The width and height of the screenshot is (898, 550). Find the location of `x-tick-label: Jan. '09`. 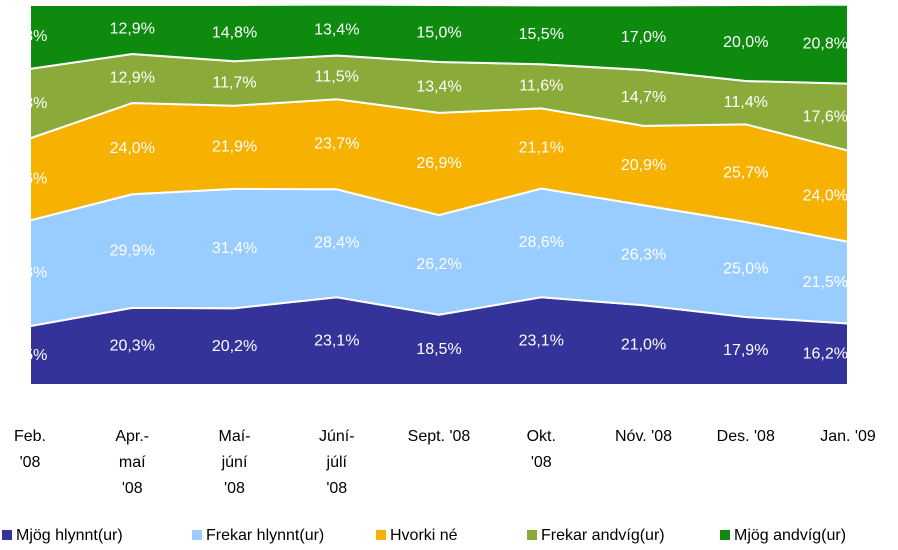

x-tick-label: Jan. '09 is located at coordinates (848, 436).